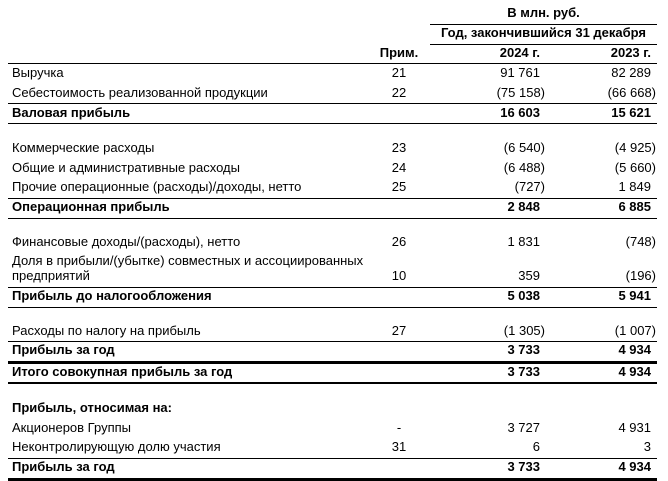  I want to click on table-row: Акционеров Группы - 3 727 4 931, so click(332, 428).